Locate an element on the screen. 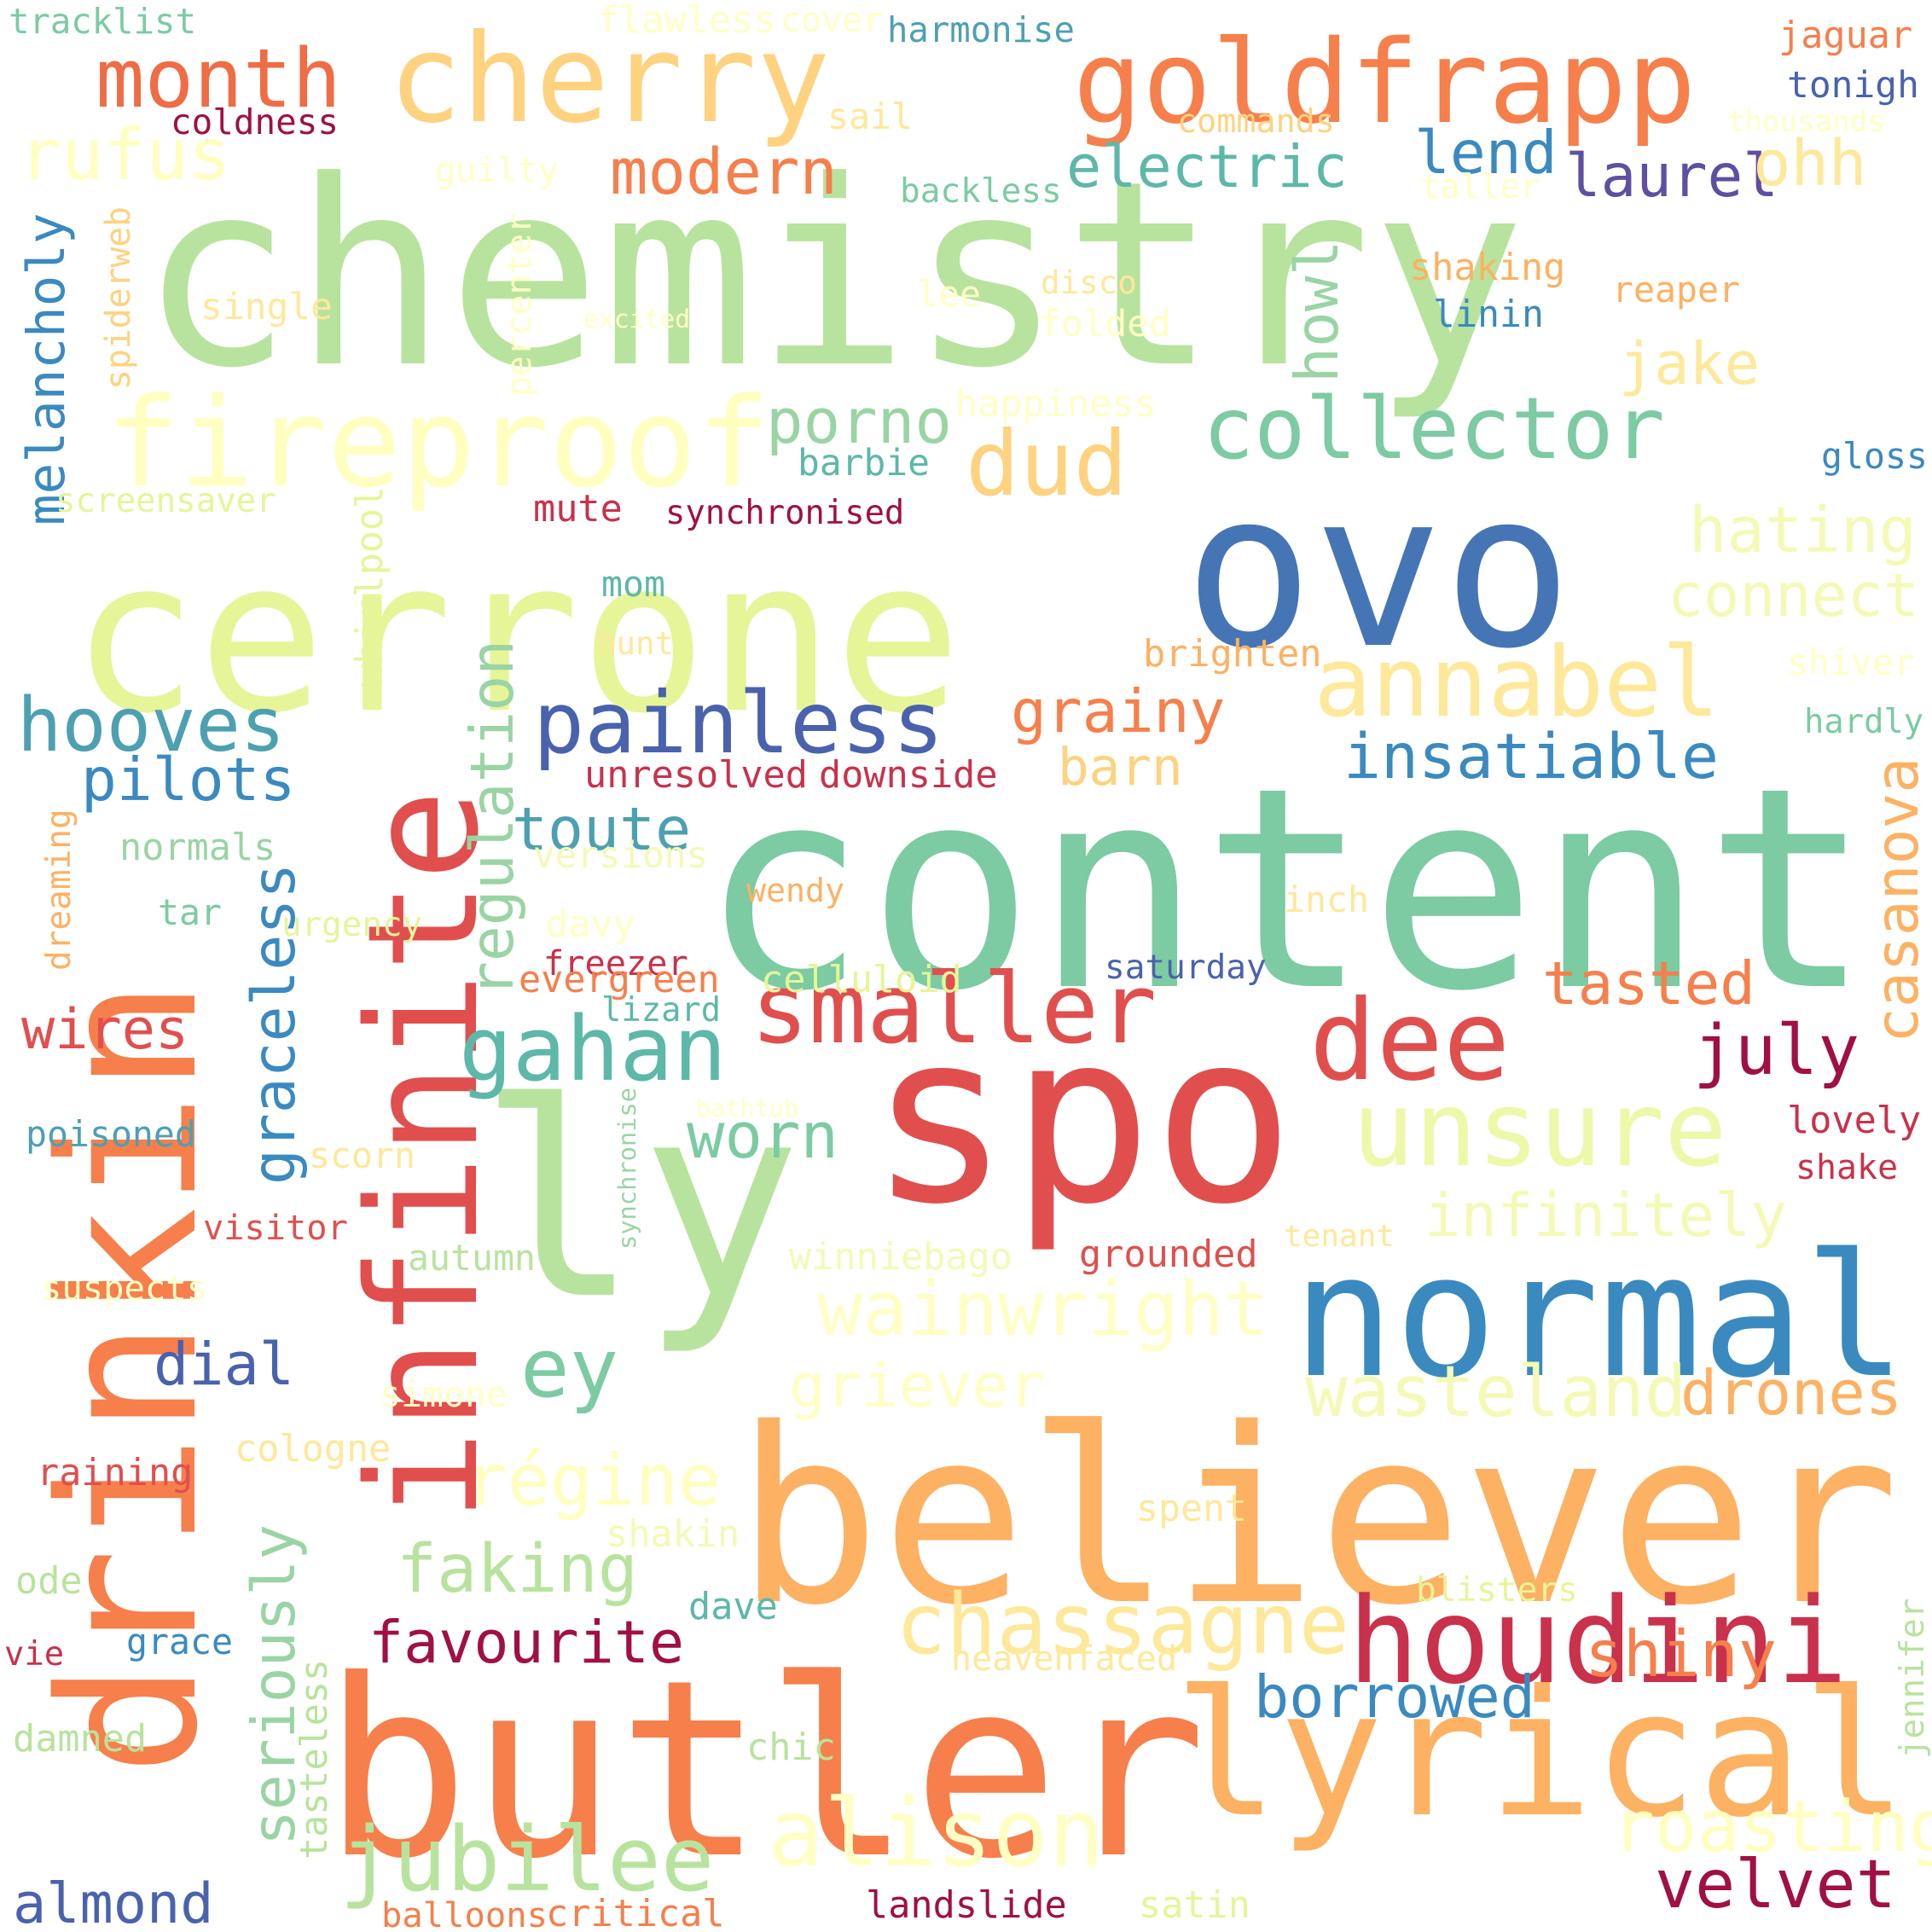 The width and height of the screenshot is (1932, 1932). word: commands is located at coordinates (1256, 121).